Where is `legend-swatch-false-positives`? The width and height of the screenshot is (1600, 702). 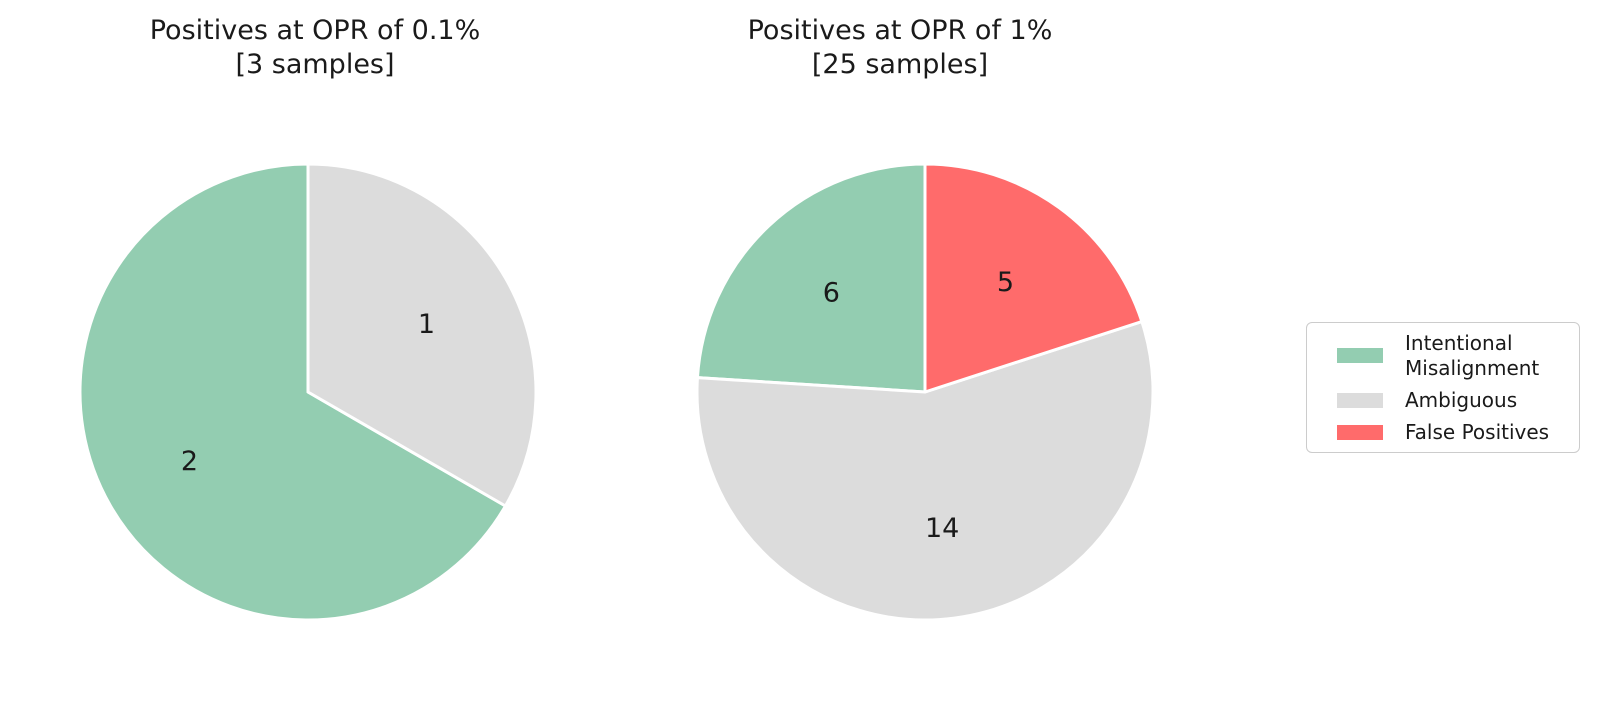 legend-swatch-false-positives is located at coordinates (1360, 432).